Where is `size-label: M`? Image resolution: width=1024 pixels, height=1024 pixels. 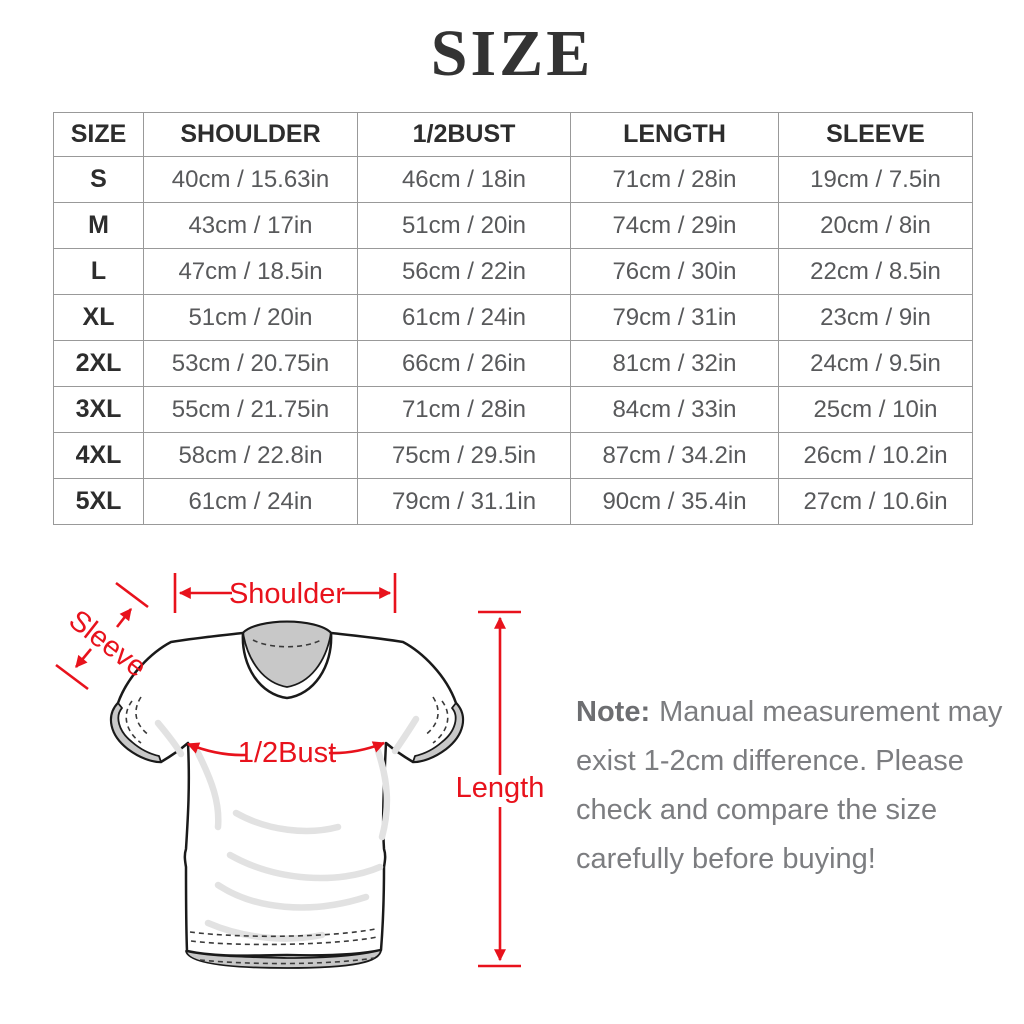 size-label: M is located at coordinates (98, 225).